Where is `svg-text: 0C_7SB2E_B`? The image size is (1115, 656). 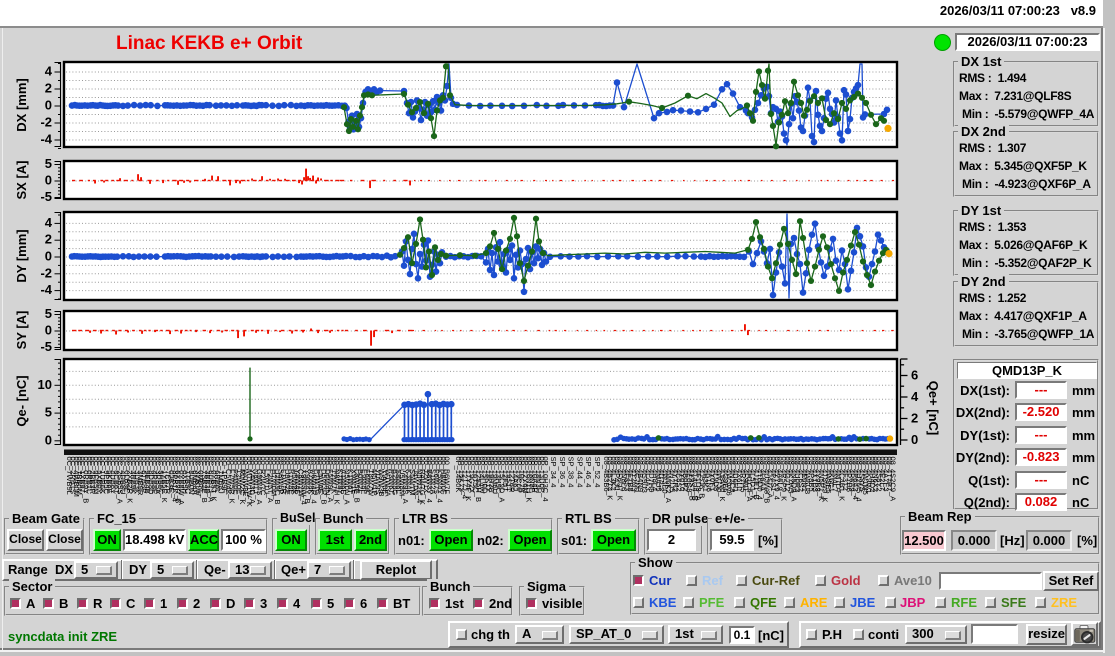 svg-text: 0C_7SB2E_B is located at coordinates (204, 480).